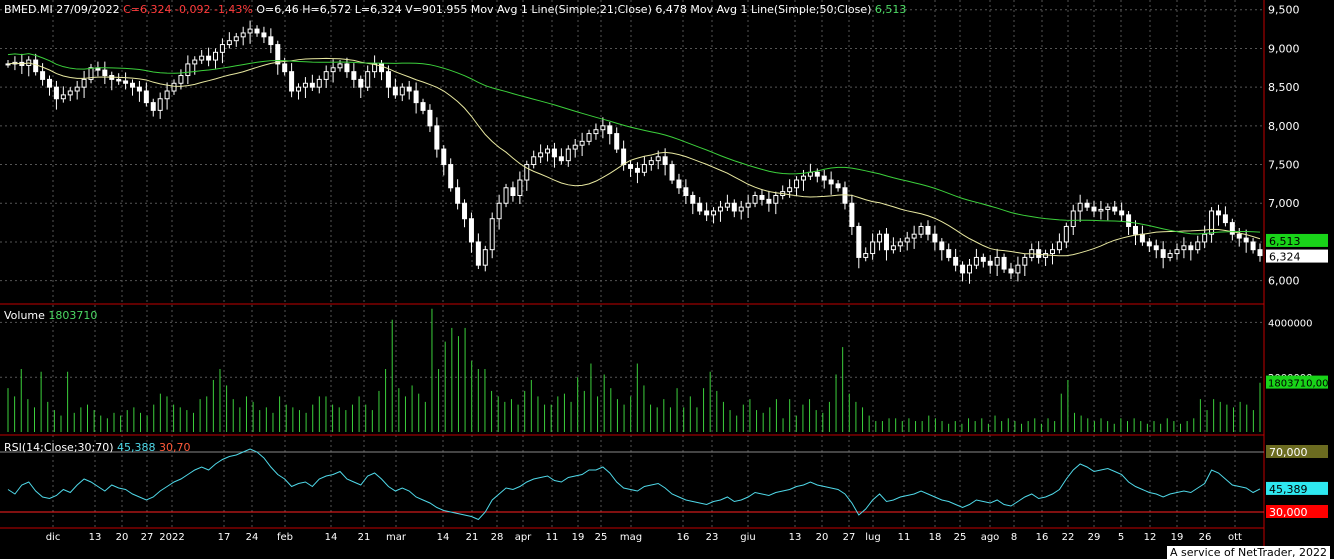  Describe the element at coordinates (561, 9) in the screenshot. I see `ma1-label: Mov Avg 1 Line(Simple;21;Close)` at that location.